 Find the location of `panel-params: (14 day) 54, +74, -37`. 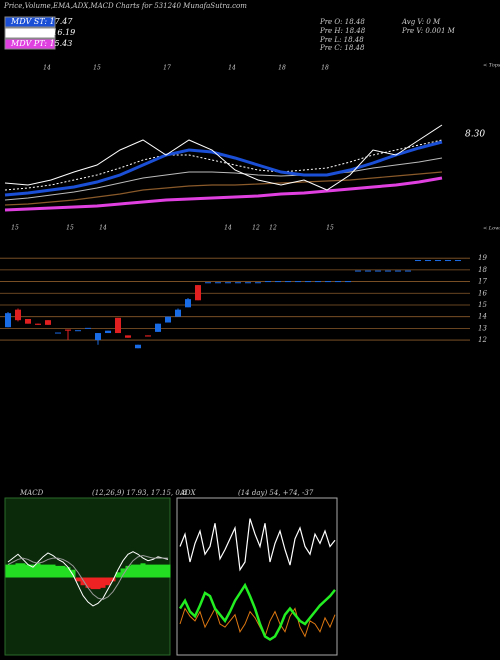

panel-params: (14 day) 54, +74, -37 is located at coordinates (276, 493).